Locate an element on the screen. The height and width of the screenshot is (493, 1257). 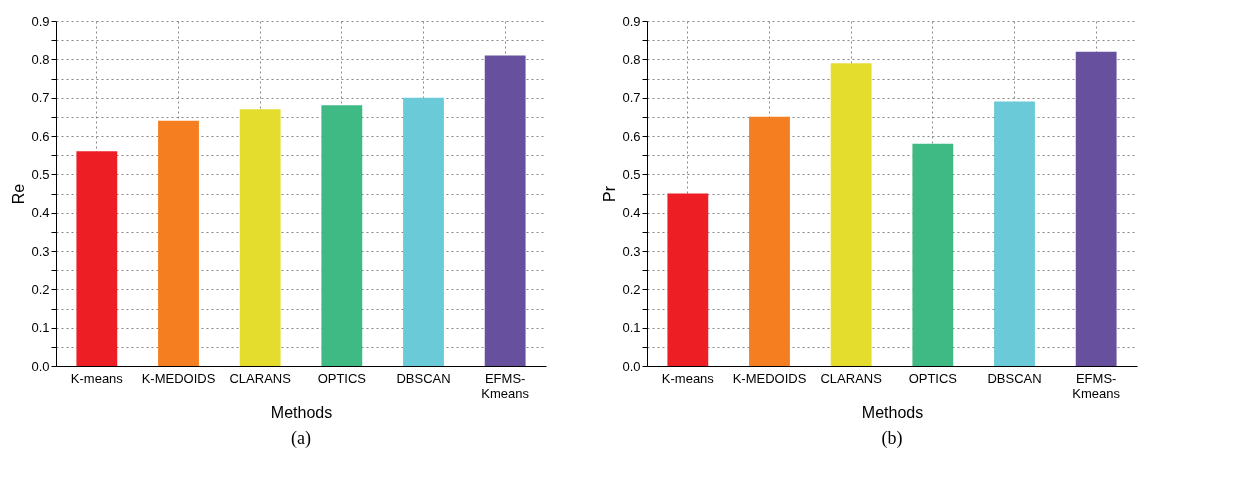
text: (a) is located at coordinates (301, 438).